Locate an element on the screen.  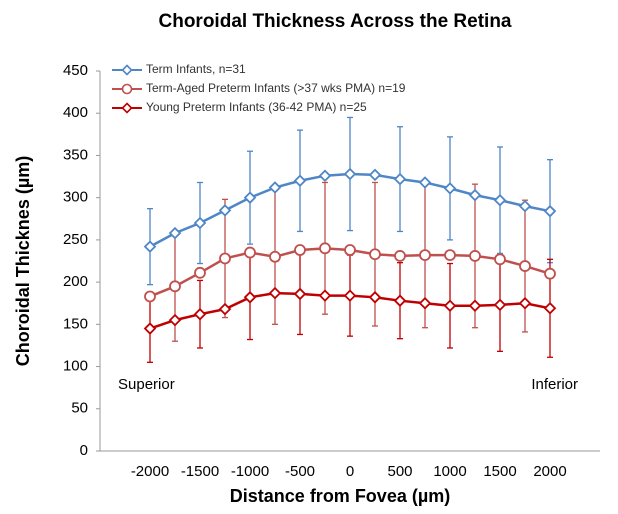
x-tick-label: -1500 is located at coordinates (200, 471).